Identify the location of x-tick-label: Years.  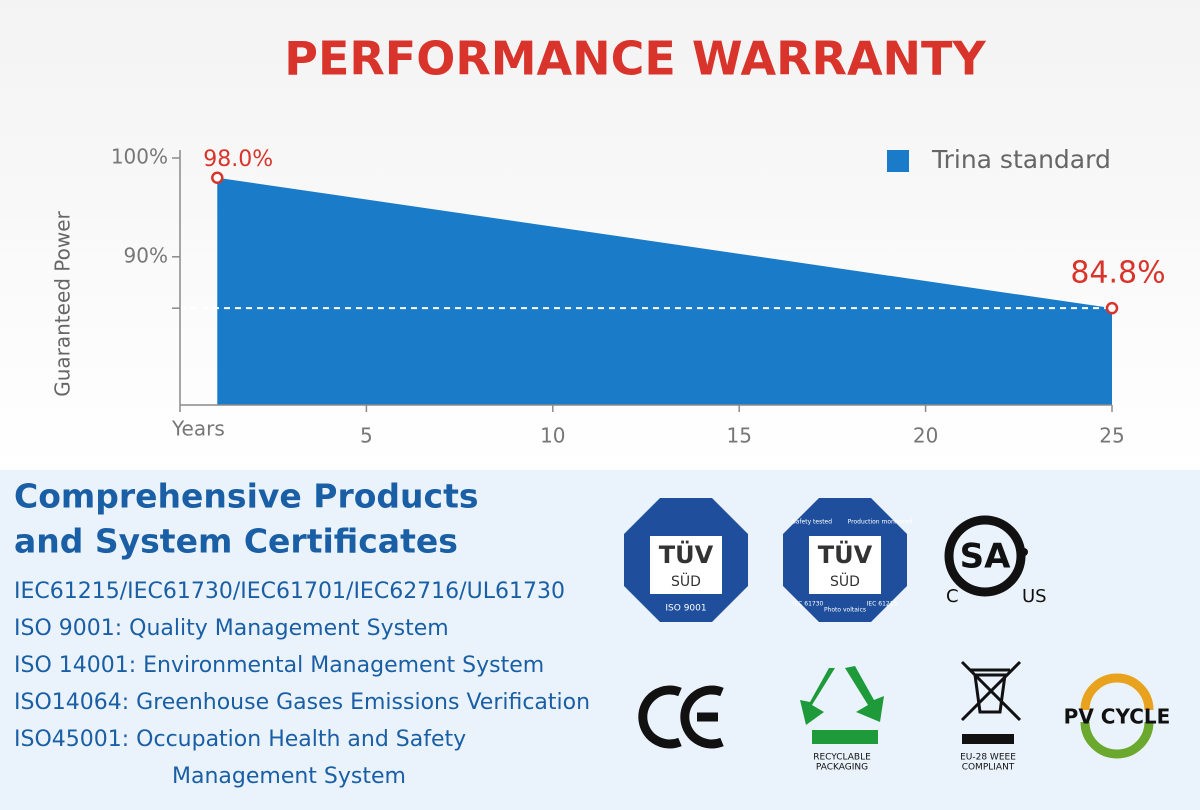
(198, 429).